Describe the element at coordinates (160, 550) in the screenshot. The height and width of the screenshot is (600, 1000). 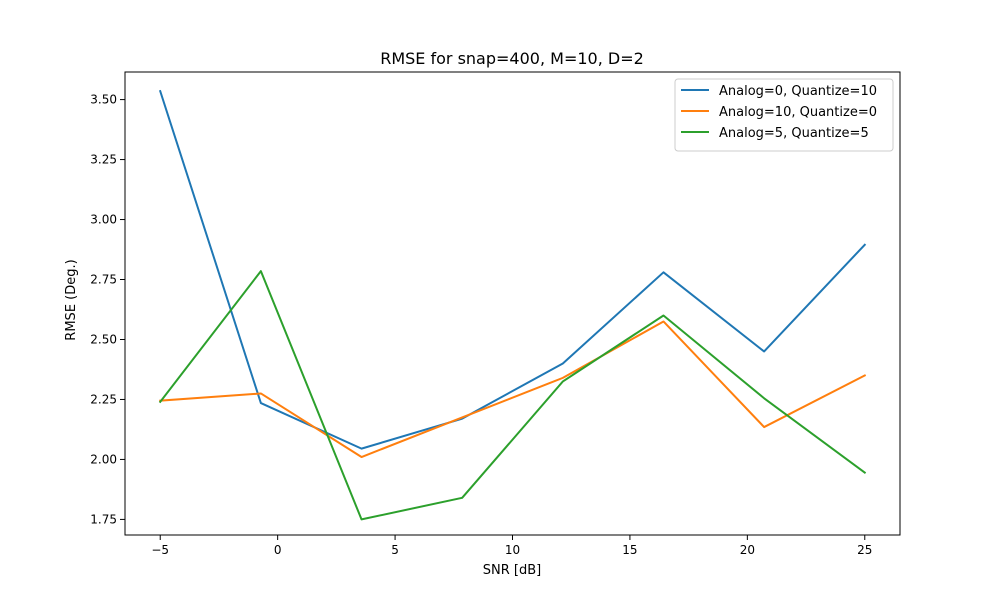
I see `x-tick-label: −5` at that location.